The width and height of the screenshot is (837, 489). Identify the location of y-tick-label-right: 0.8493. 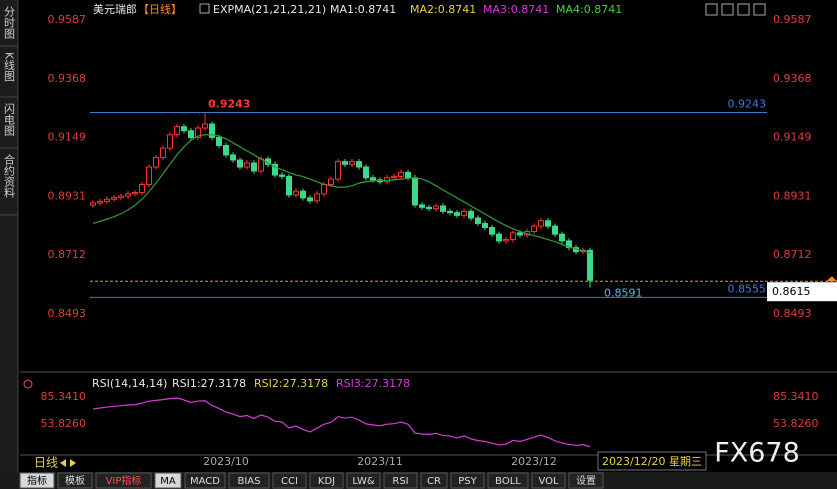
(792, 313).